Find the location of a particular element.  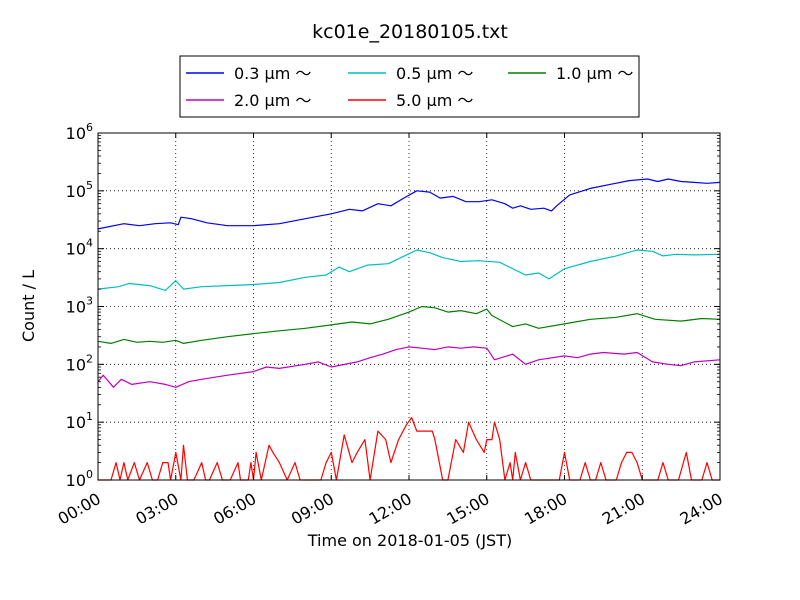

y-tick-label: 10⁶ is located at coordinates (79, 132).